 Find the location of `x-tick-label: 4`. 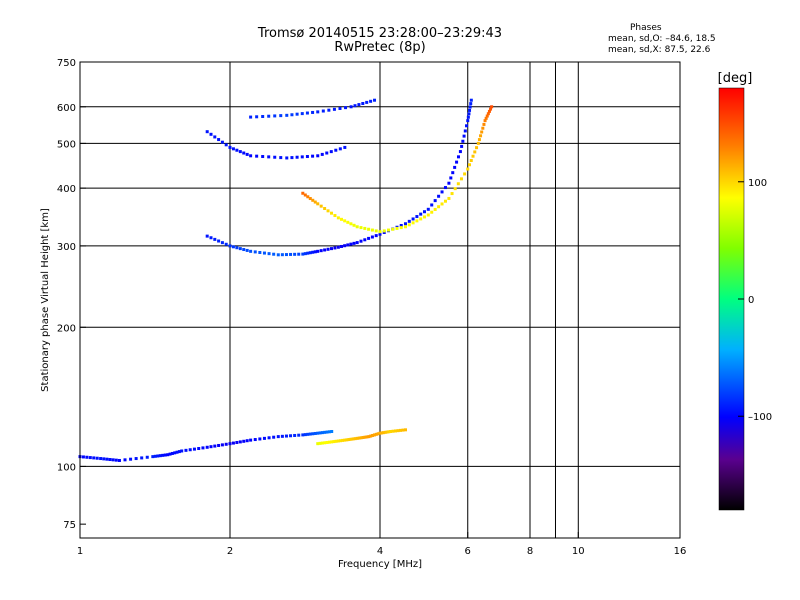

x-tick-label: 4 is located at coordinates (380, 551).